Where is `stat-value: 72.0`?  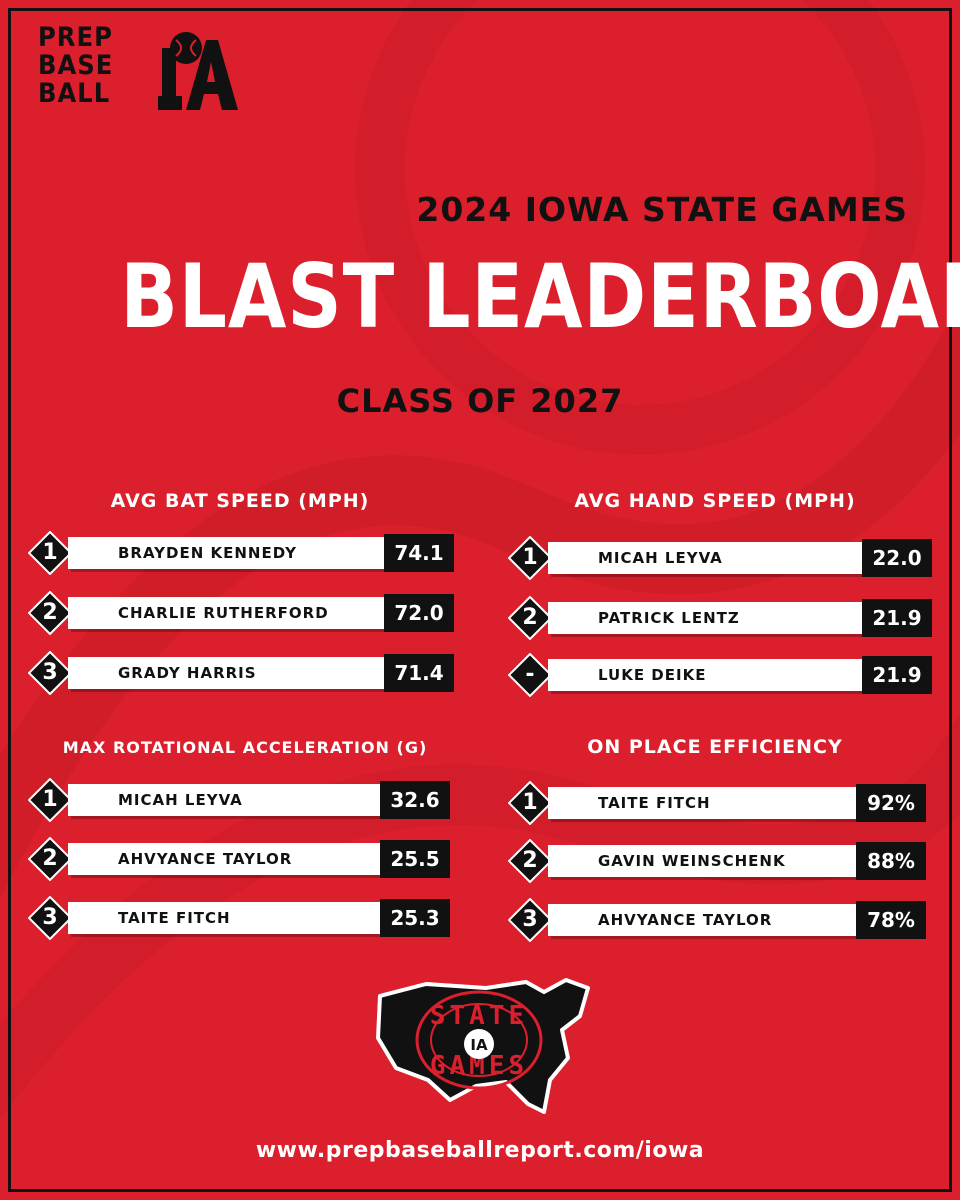
stat-value: 72.0 is located at coordinates (419, 613).